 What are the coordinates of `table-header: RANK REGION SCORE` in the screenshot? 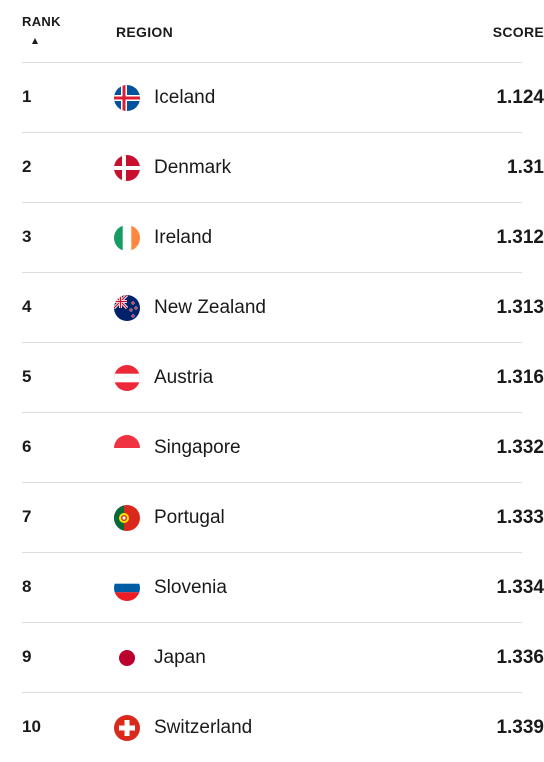 It's located at (283, 31).